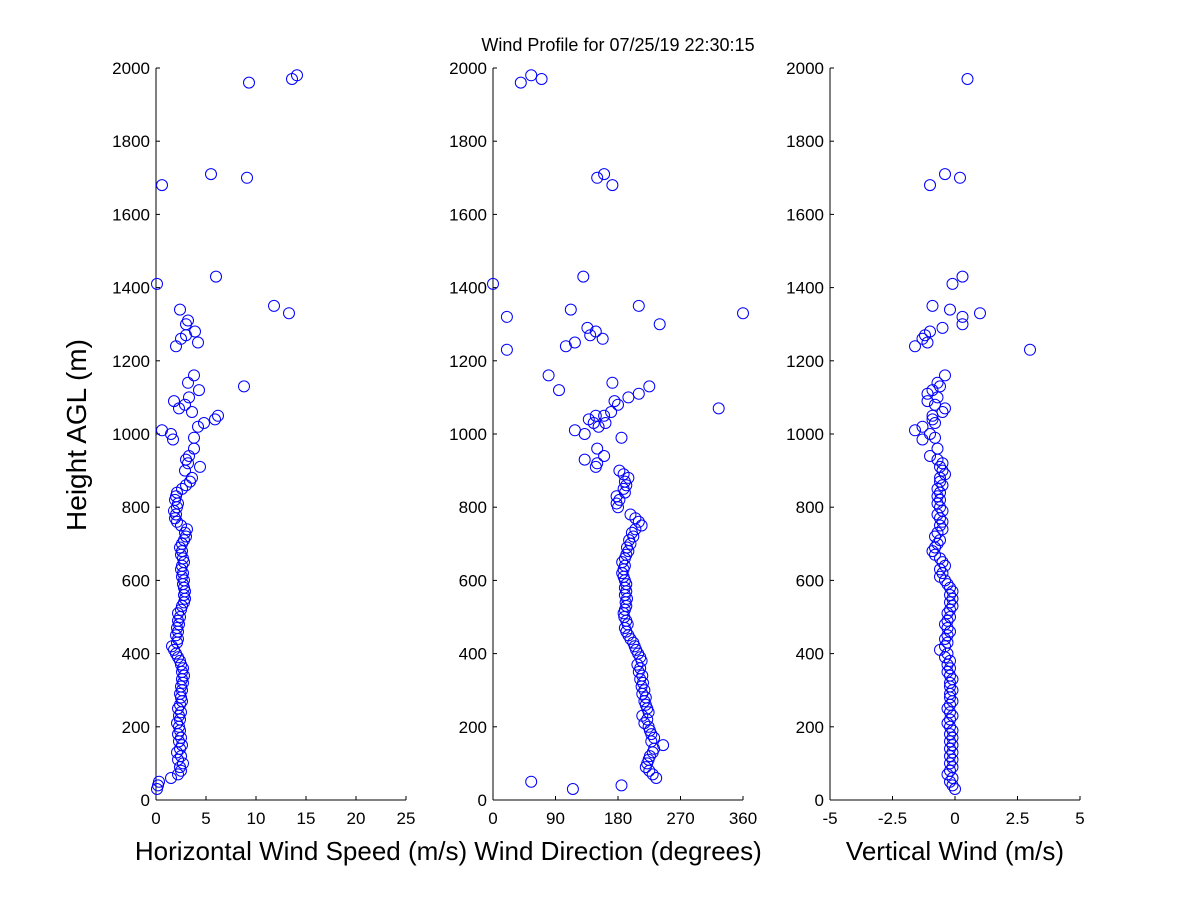  I want to click on x-axis-label: Horizontal Wind Speed (m/s), so click(301, 851).